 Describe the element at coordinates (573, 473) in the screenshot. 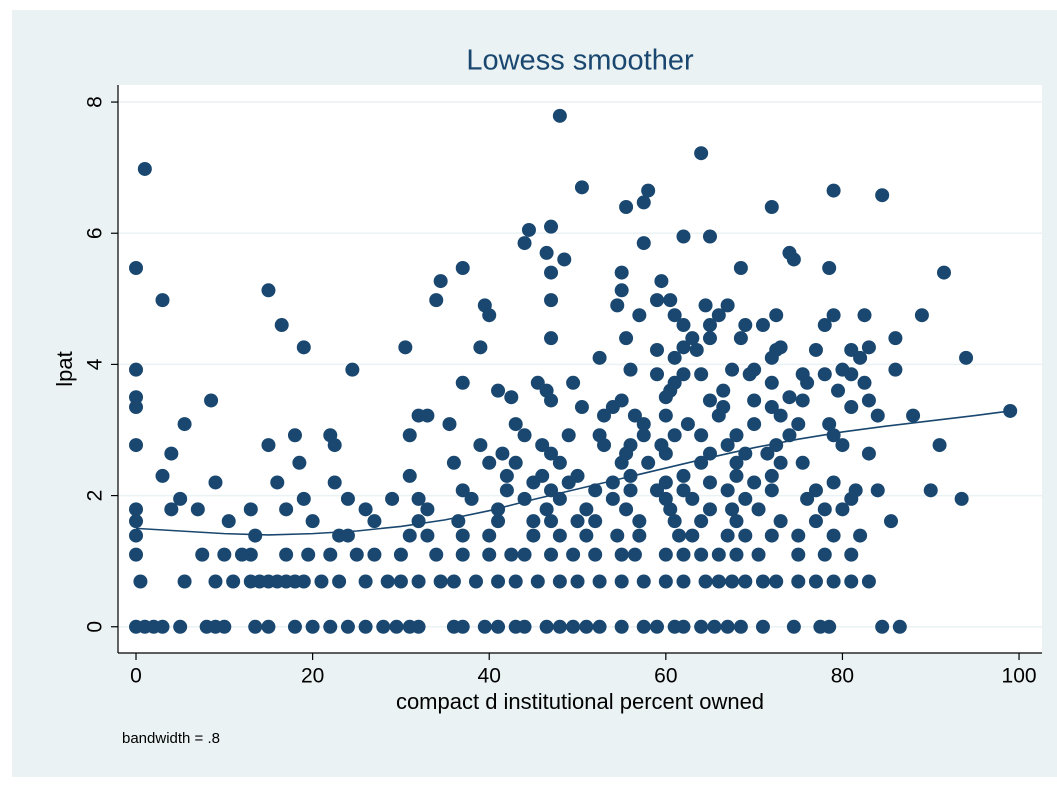

I see `lowess-line` at that location.